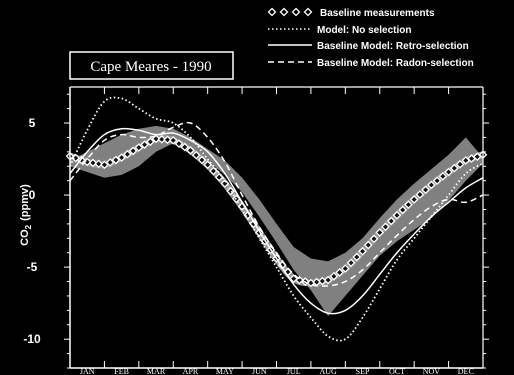  I want to click on legend-label: Baseline Model: Retro-selection, so click(393, 46).